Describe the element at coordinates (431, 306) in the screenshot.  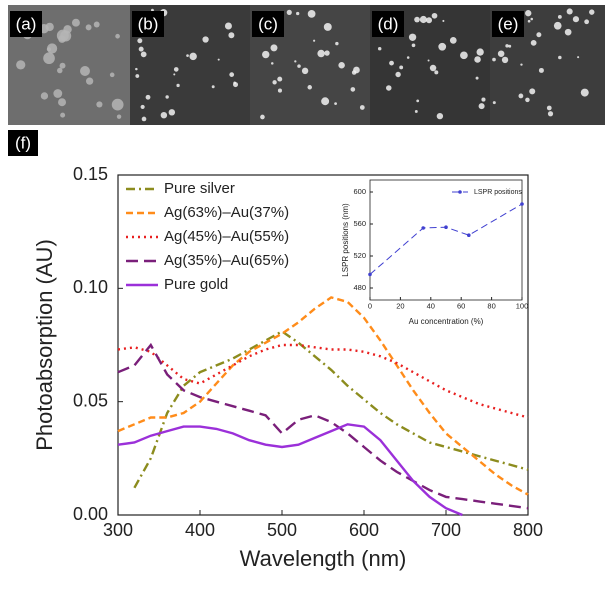
I see `x-tick-label: 40` at that location.